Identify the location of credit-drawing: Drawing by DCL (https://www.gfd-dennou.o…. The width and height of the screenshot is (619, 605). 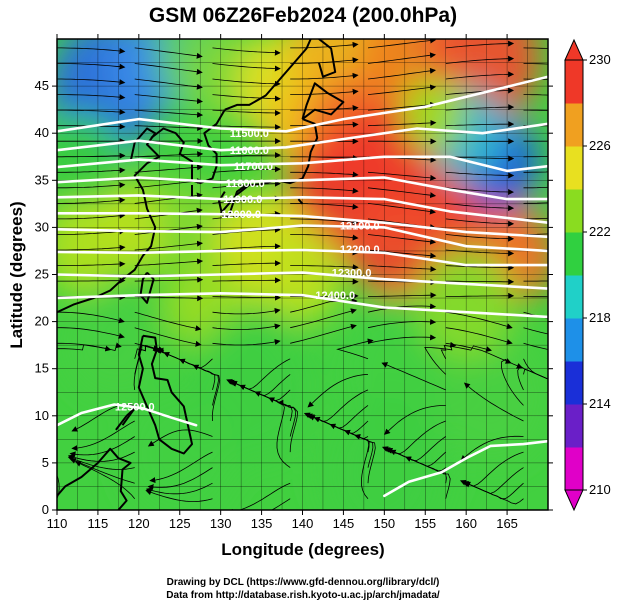
(303, 582).